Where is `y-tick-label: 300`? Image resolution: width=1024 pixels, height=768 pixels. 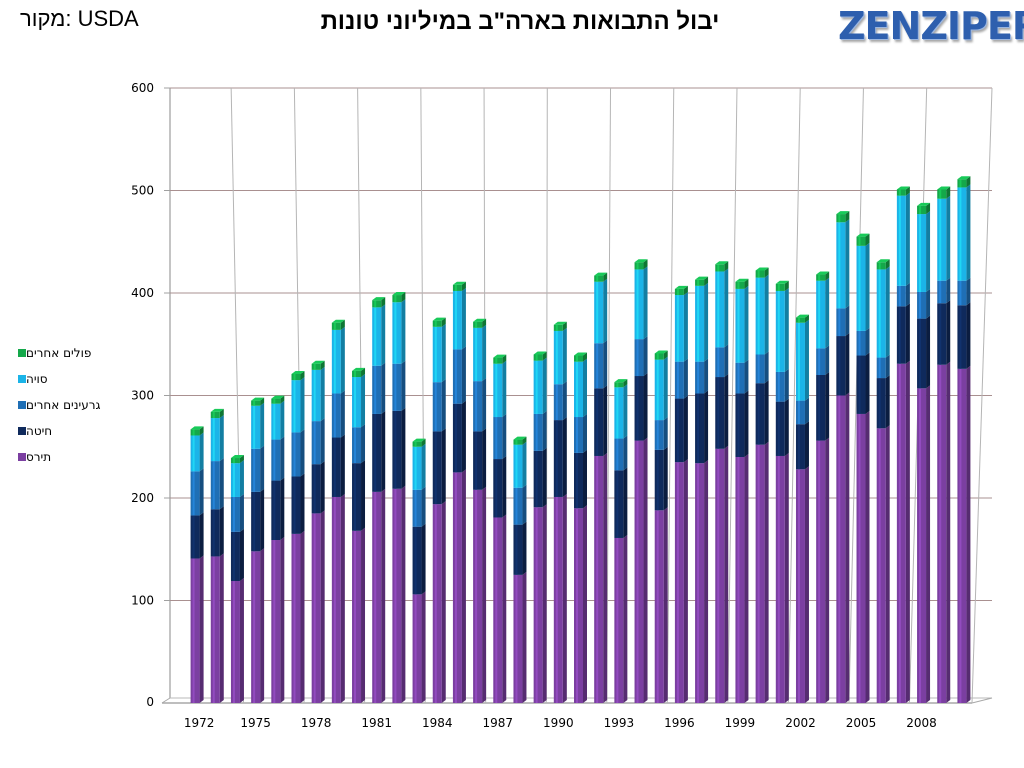
y-tick-label: 300 is located at coordinates (142, 396).